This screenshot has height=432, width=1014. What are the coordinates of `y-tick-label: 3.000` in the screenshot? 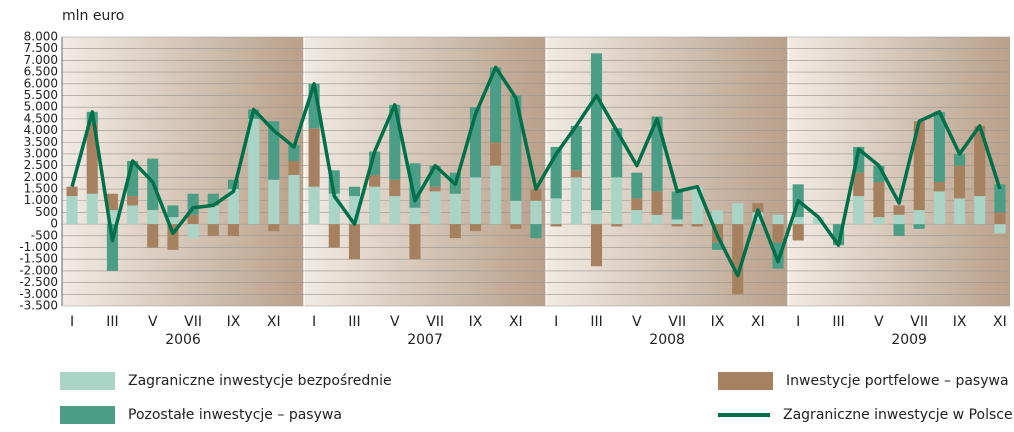 It's located at (41, 153).